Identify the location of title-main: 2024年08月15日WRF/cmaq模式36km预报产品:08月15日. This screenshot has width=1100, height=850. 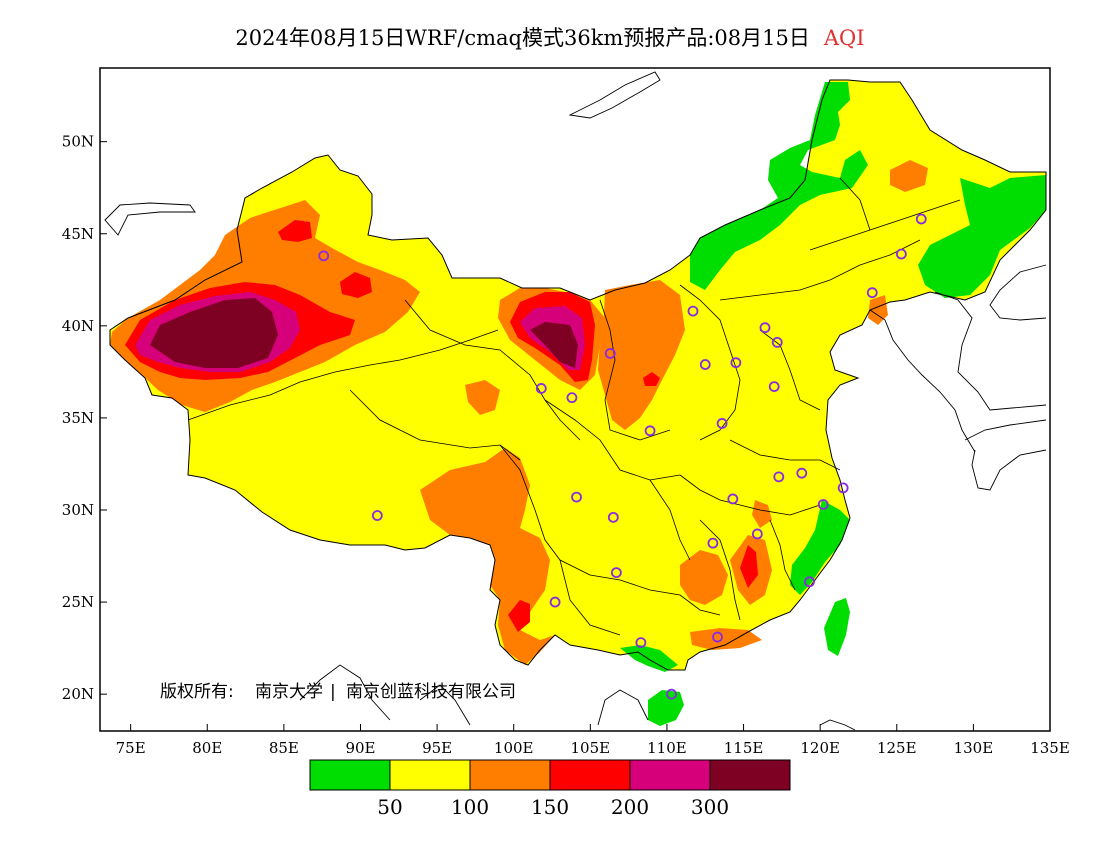
(522, 38).